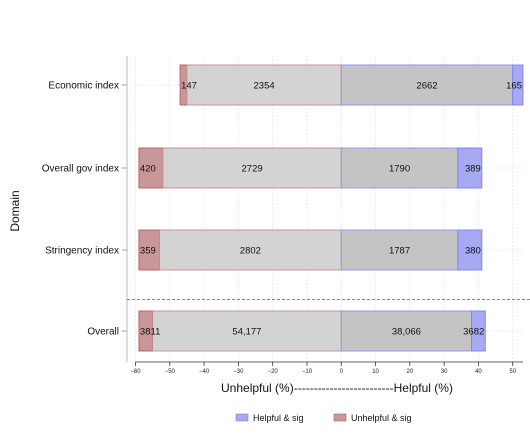 The width and height of the screenshot is (530, 442). What do you see at coordinates (83, 86) in the screenshot?
I see `category-label-economic-index: Economic index` at bounding box center [83, 86].